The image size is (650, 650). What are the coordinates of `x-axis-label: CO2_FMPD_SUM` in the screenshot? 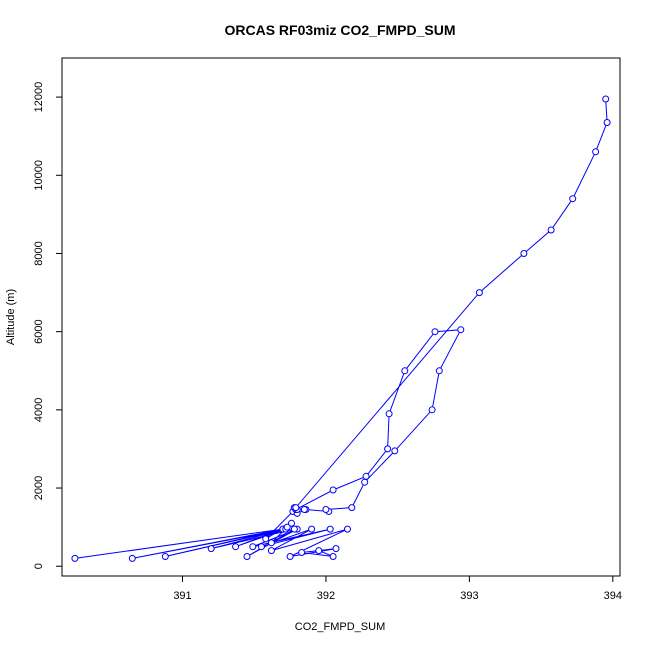 It's located at (340, 627).